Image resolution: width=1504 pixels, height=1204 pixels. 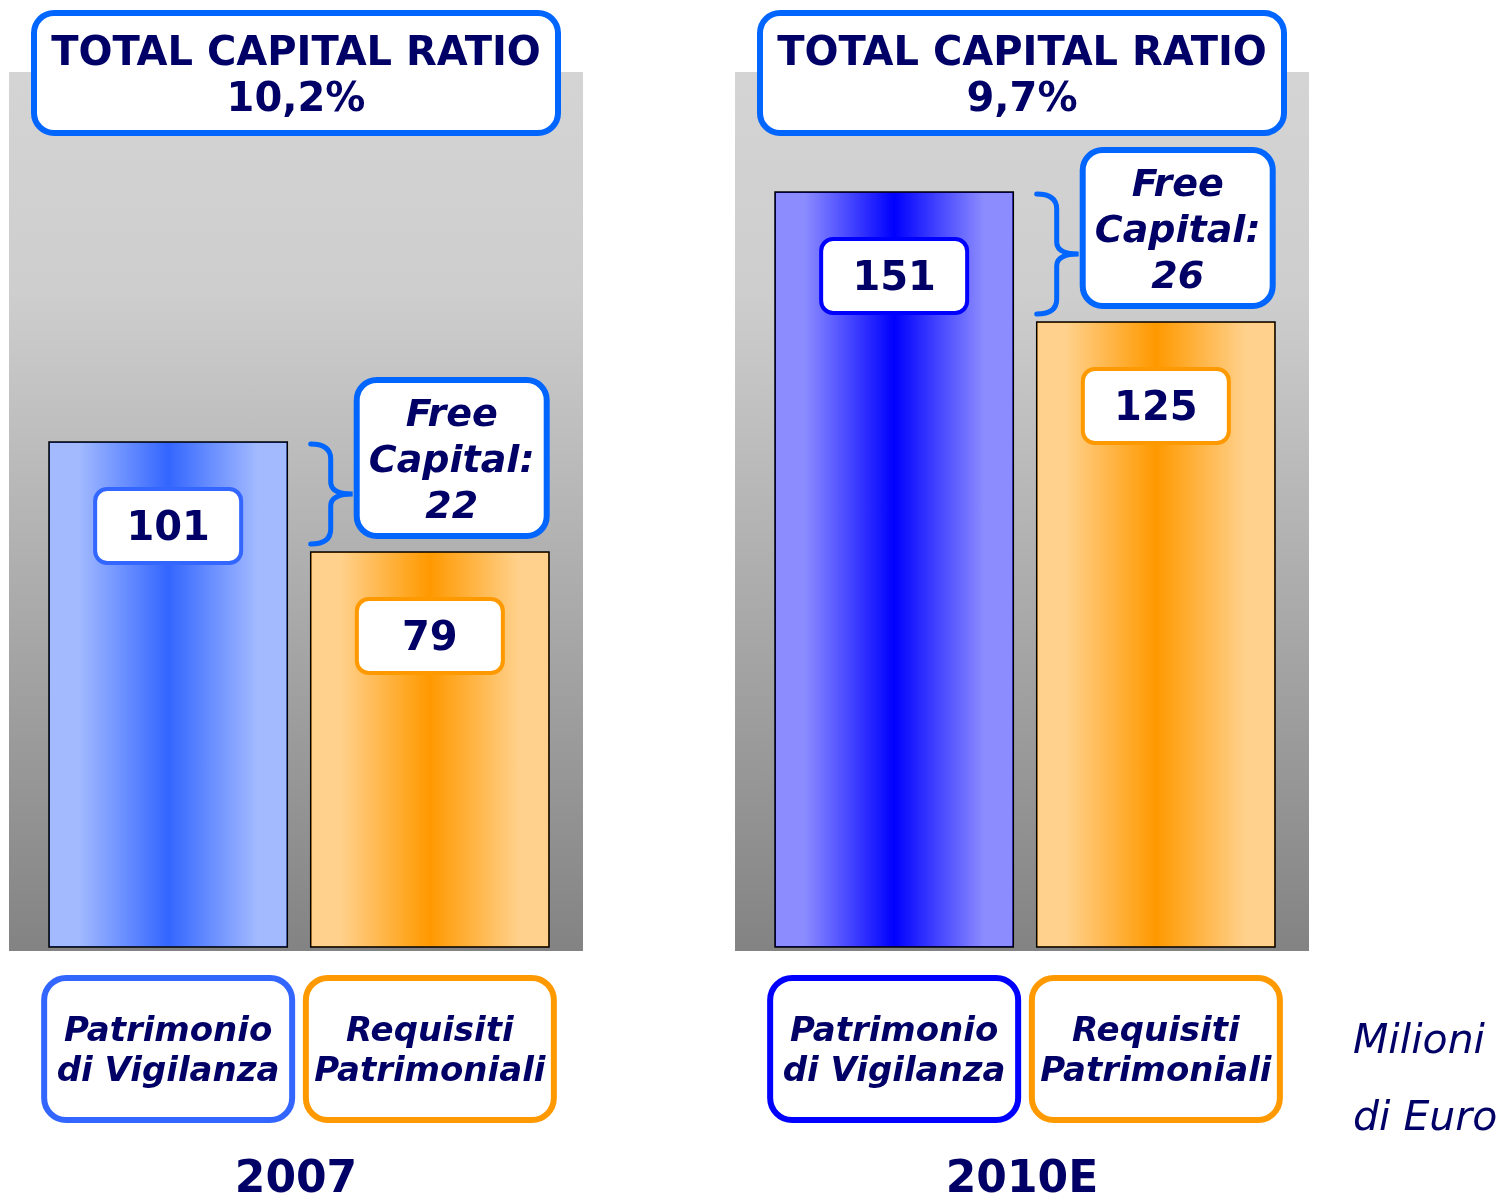 What do you see at coordinates (1022, 97) in the screenshot?
I see `chart-subtitle: 9,7%` at bounding box center [1022, 97].